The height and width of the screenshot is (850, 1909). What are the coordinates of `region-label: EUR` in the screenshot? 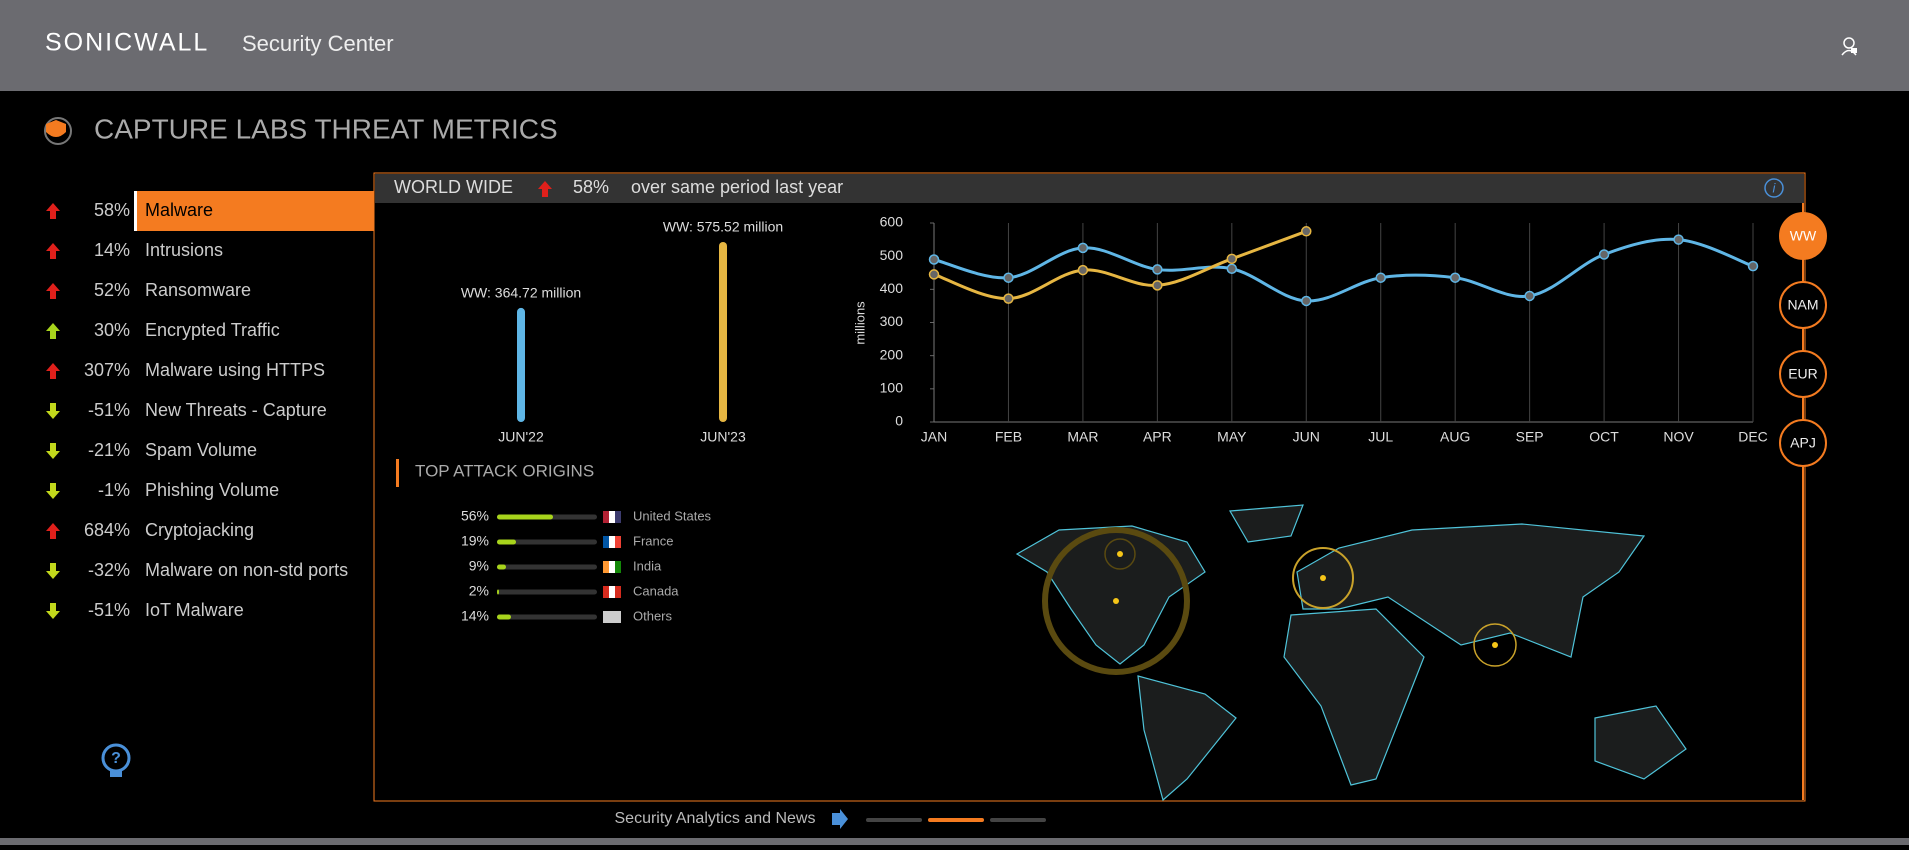 It's located at (1803, 374).